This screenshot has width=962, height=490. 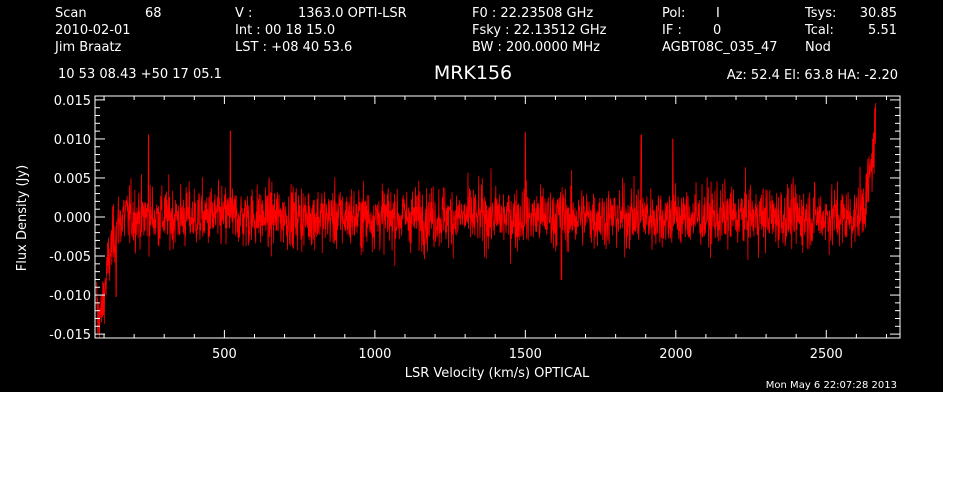 What do you see at coordinates (293, 47) in the screenshot?
I see `header-lst: LST : +08 40 53.6` at bounding box center [293, 47].